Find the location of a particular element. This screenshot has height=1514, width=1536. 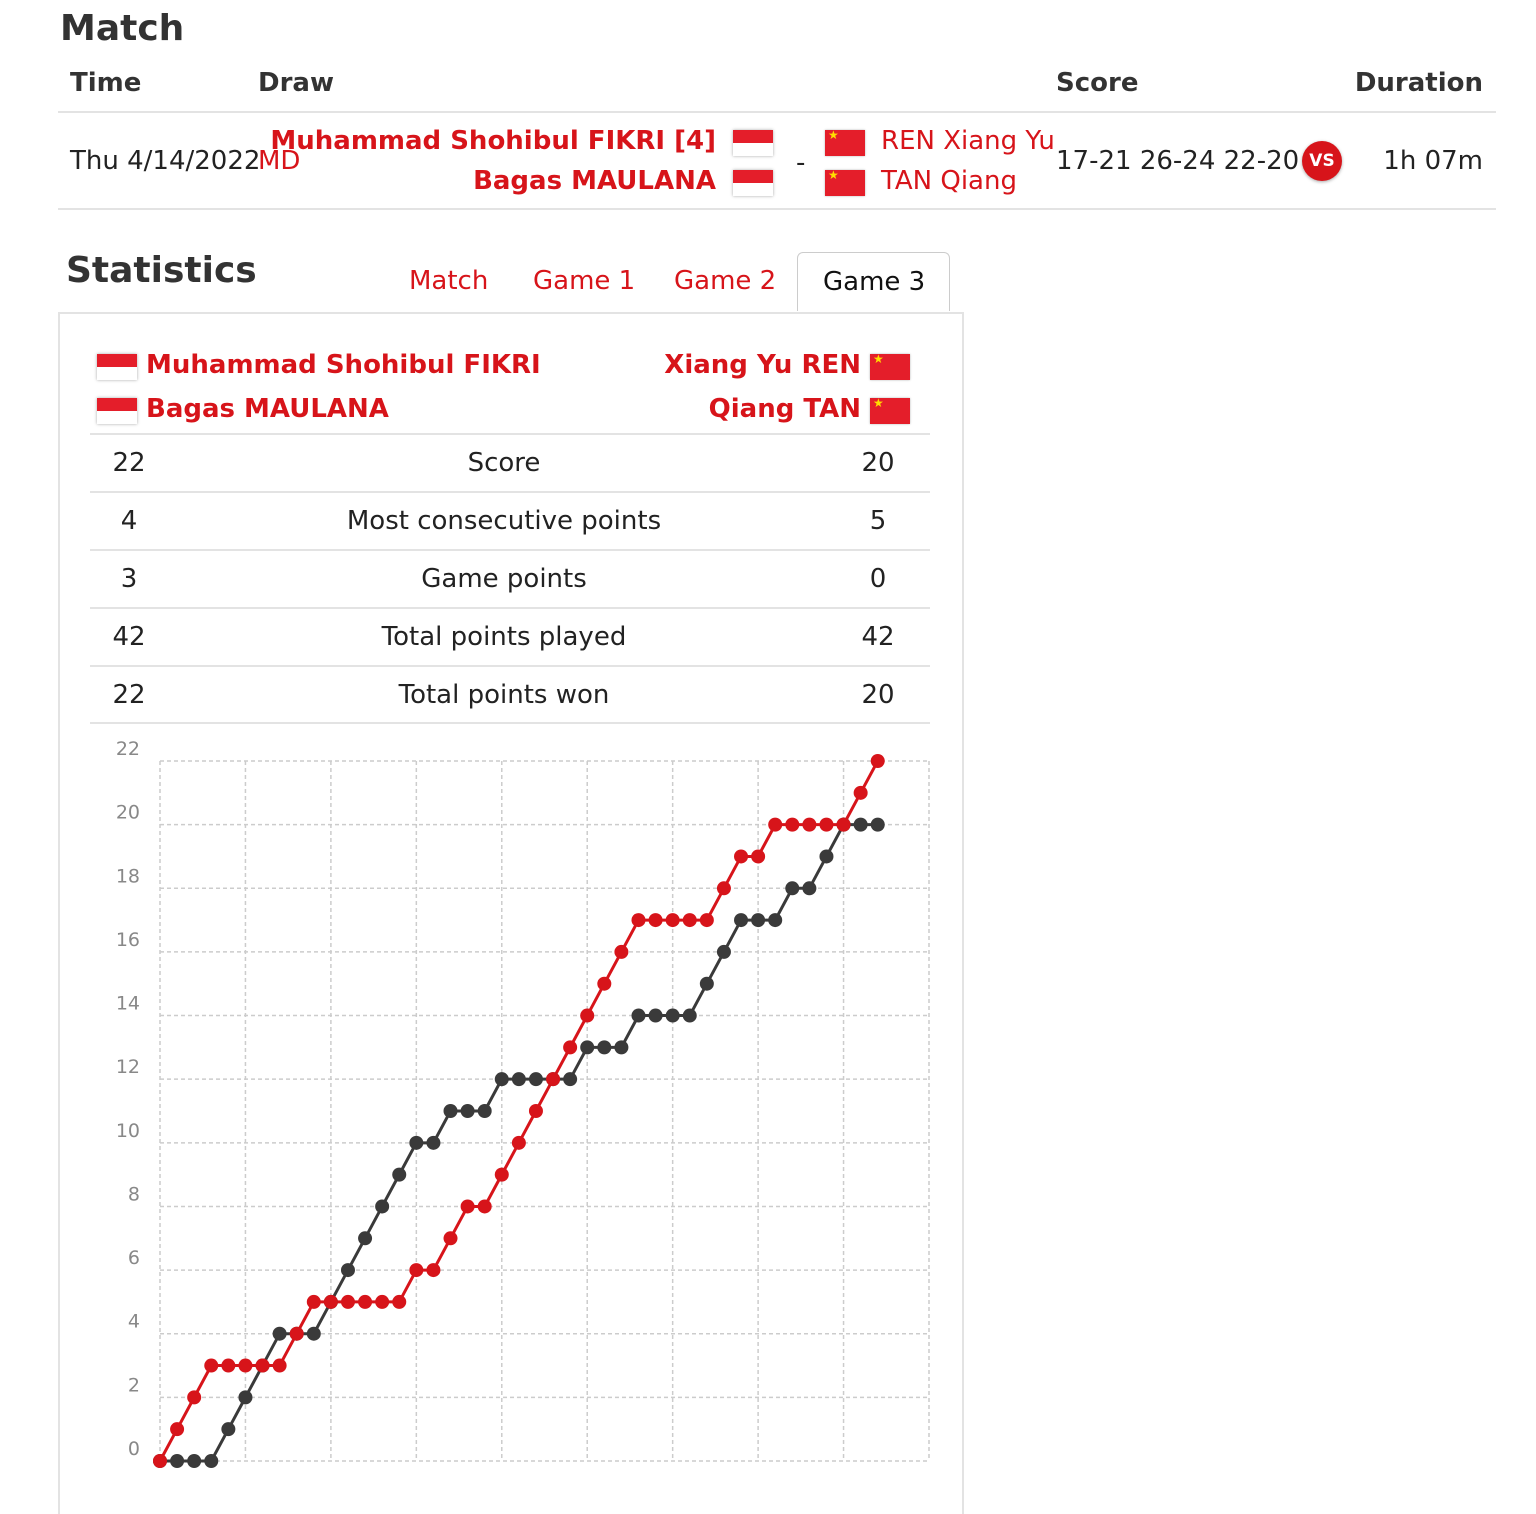

stat-right-value: 0 is located at coordinates (878, 579).